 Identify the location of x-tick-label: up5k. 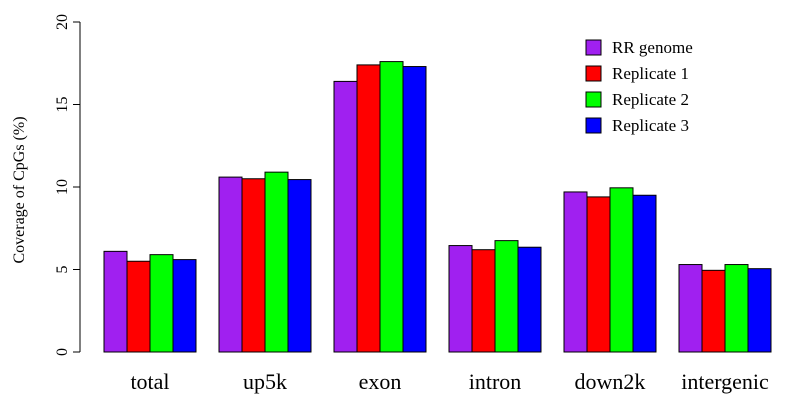
(265, 381).